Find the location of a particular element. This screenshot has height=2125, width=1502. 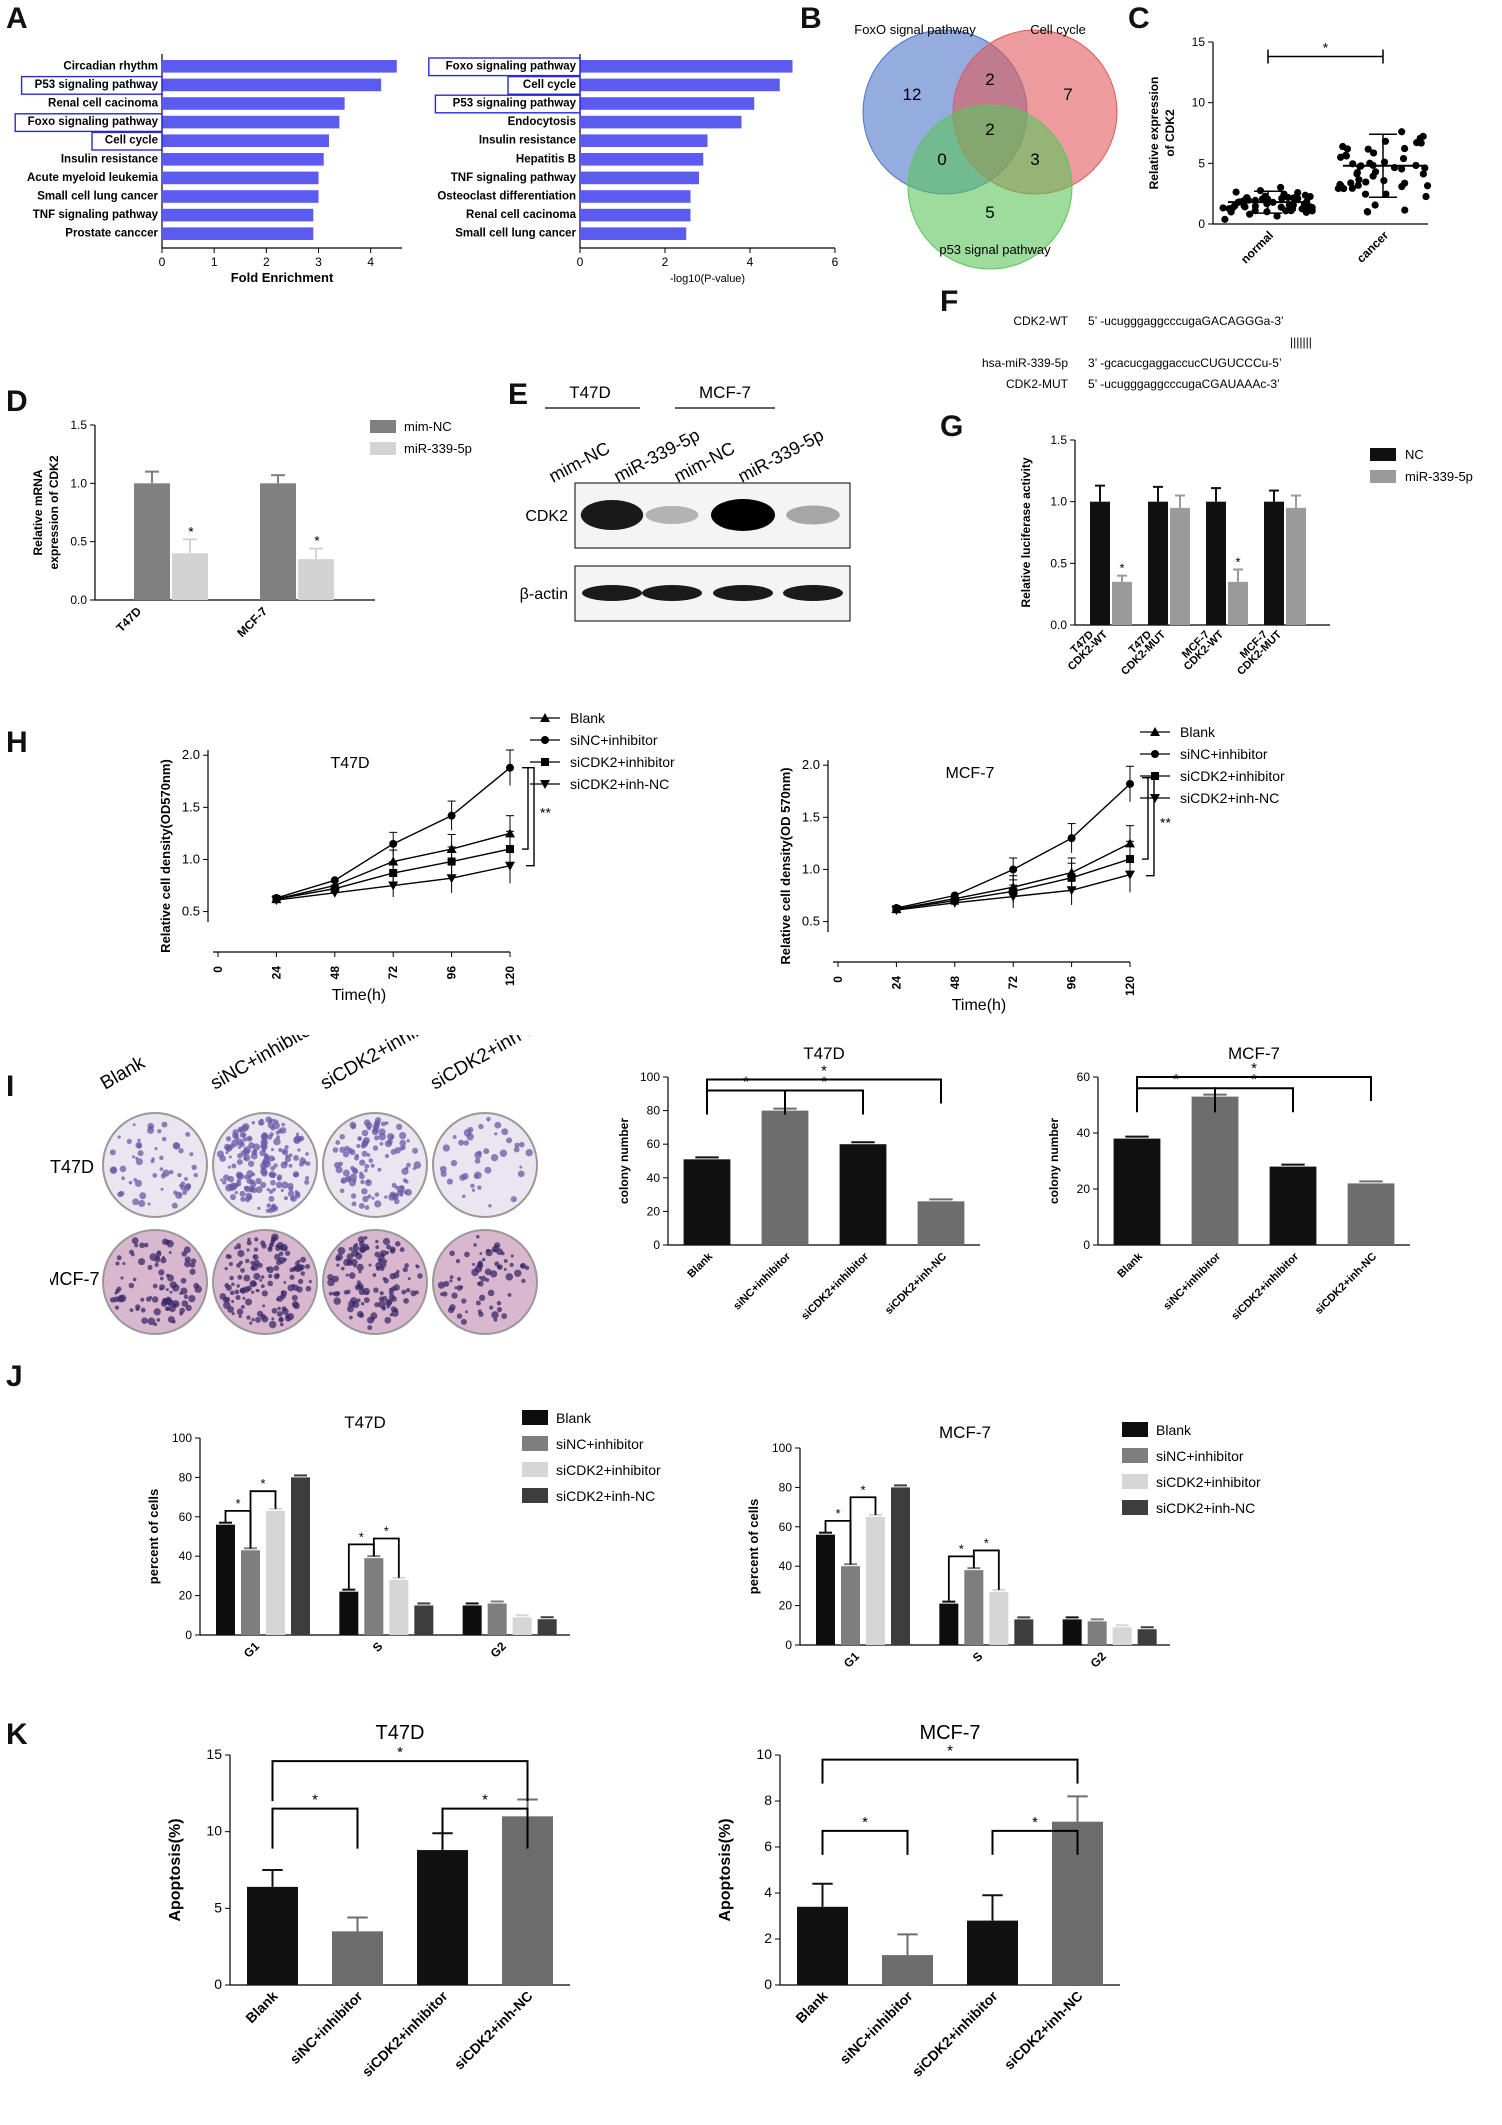

panel-label-d: D is located at coordinates (17, 401).